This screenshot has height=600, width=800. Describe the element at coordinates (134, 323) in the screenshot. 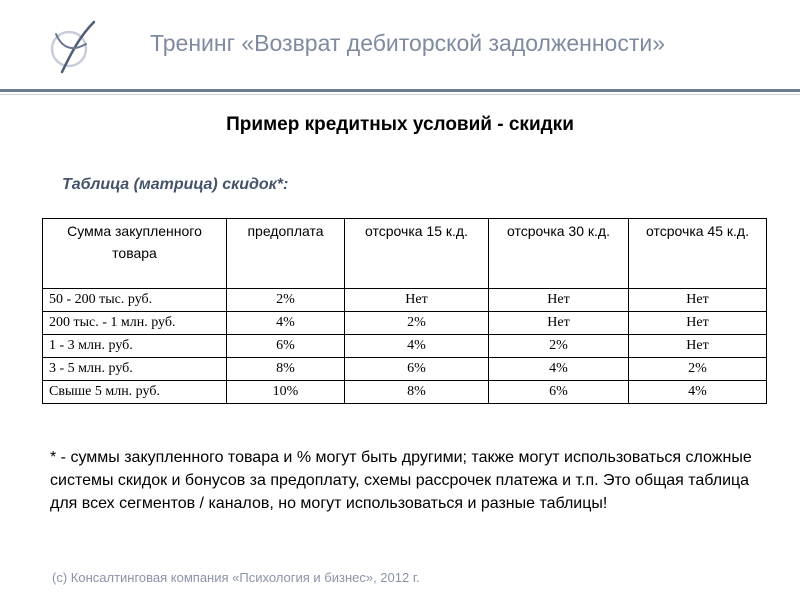

I see `table-cell: 200 тыс. - 1 млн. руб.` at that location.